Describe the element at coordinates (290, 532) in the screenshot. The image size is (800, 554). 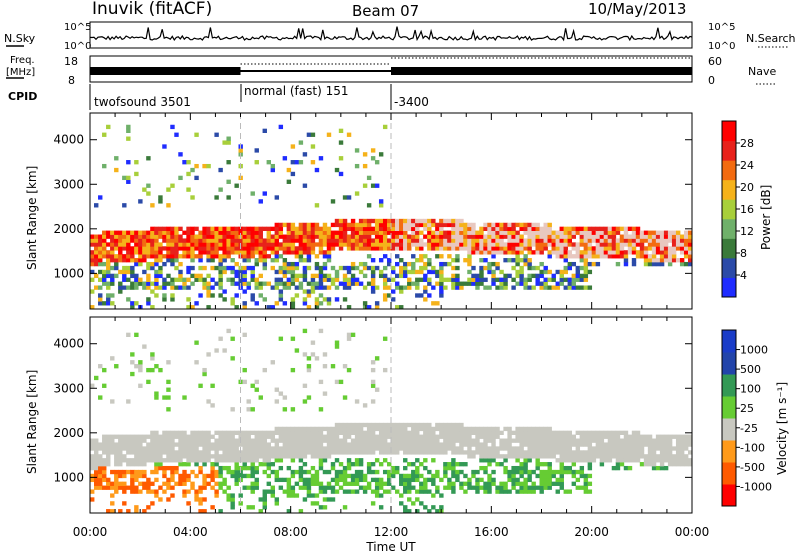
I see `x-tick-label: 08:00` at that location.